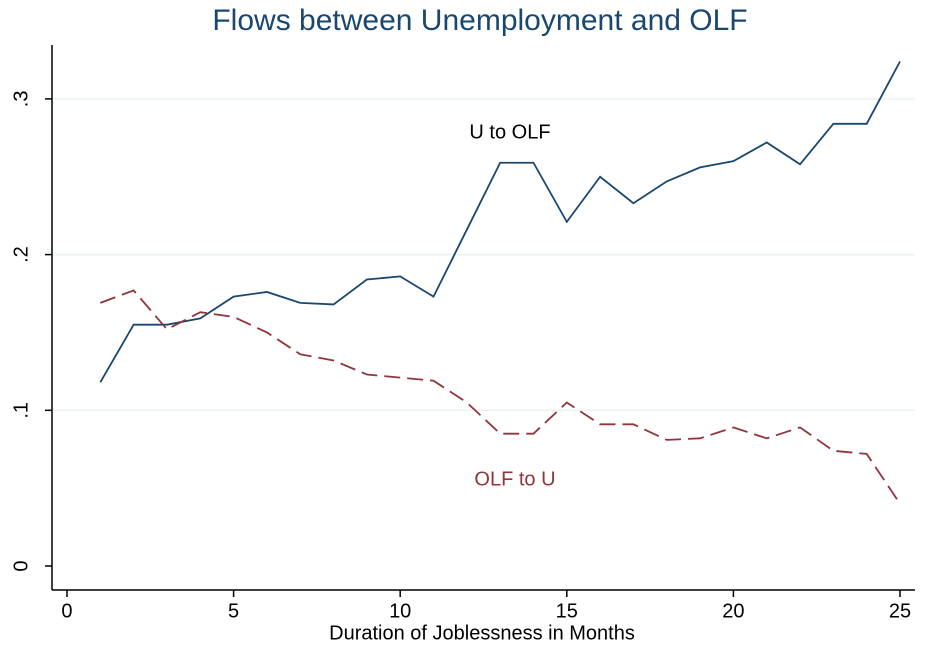  I want to click on y-tick-label: 0, so click(21, 565).